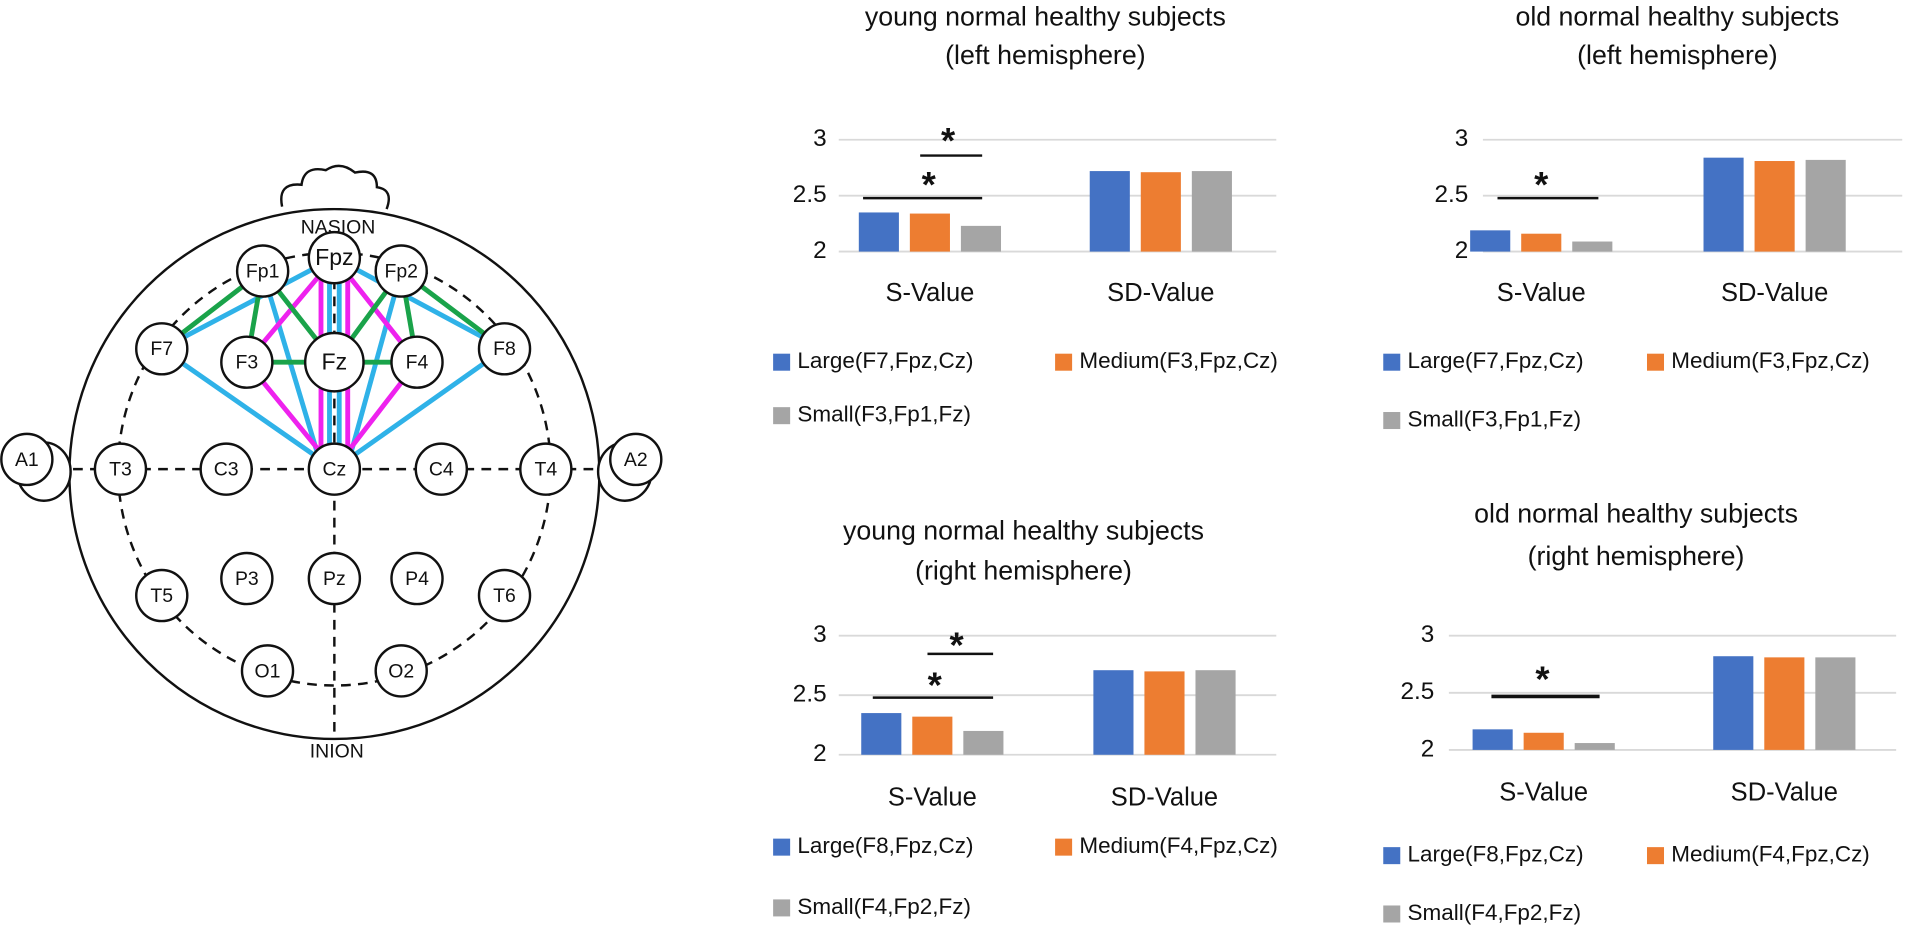 This screenshot has height=931, width=1906. I want to click on electrode-label: F3, so click(247, 363).